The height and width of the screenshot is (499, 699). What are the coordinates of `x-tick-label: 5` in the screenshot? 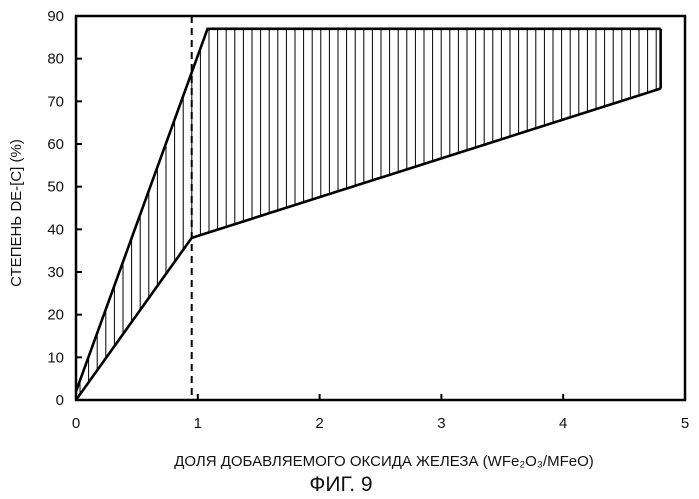 It's located at (685, 423).